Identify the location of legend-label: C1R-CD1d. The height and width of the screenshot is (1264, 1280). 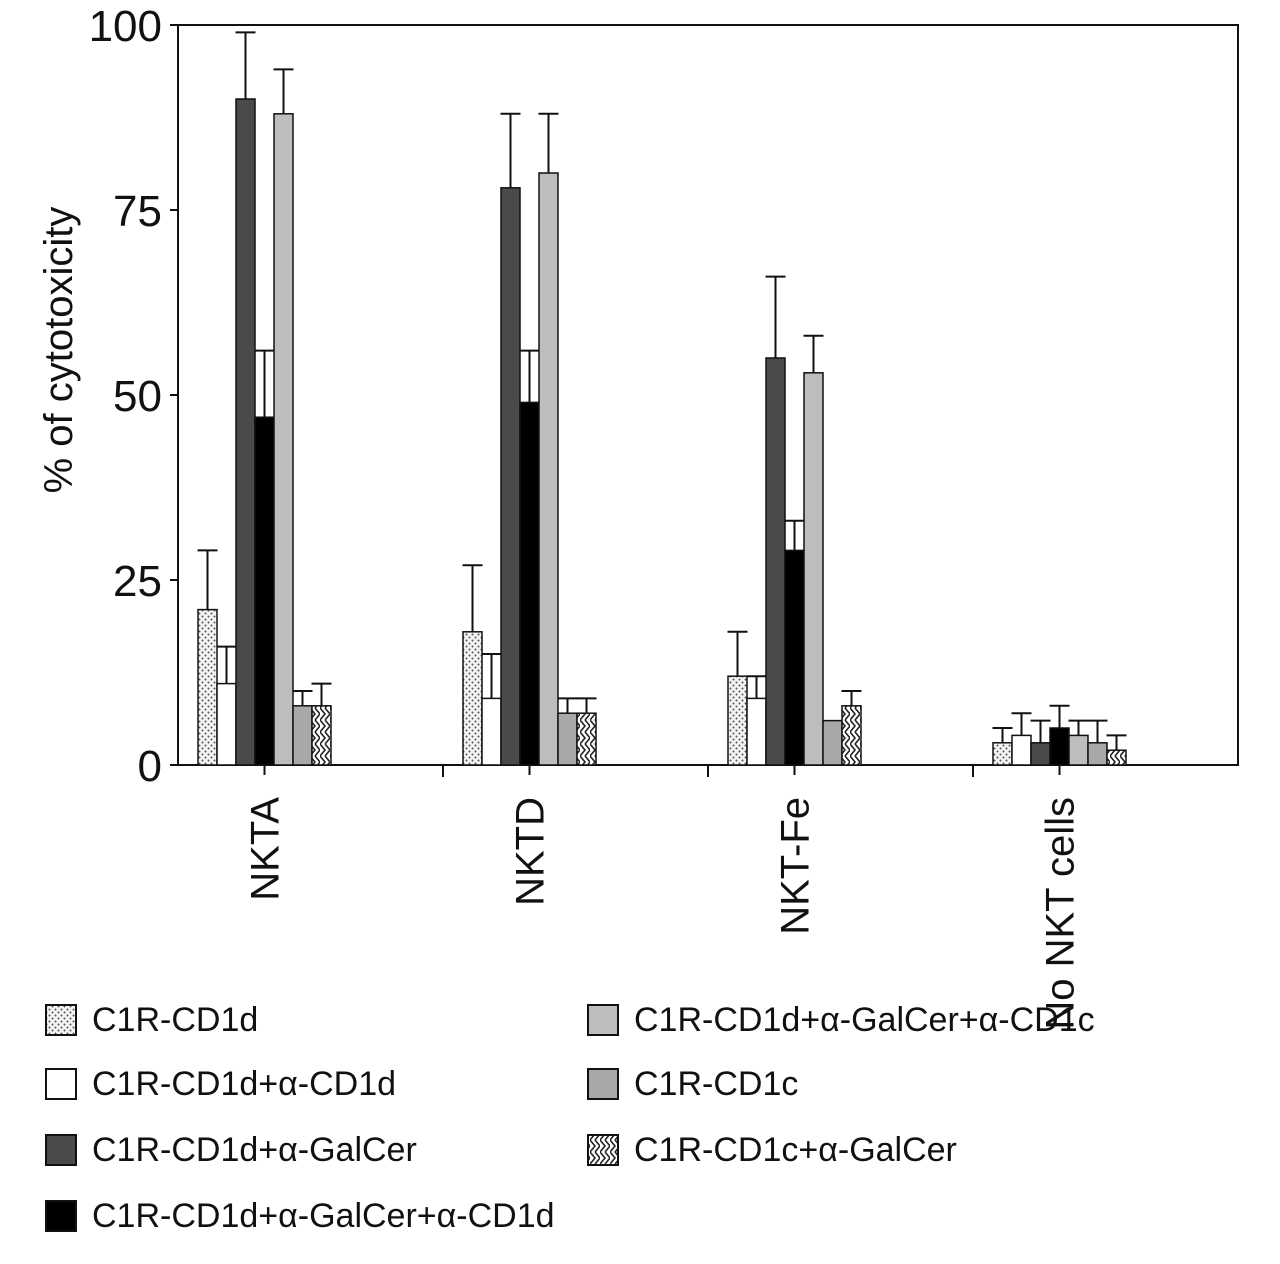
(175, 1020).